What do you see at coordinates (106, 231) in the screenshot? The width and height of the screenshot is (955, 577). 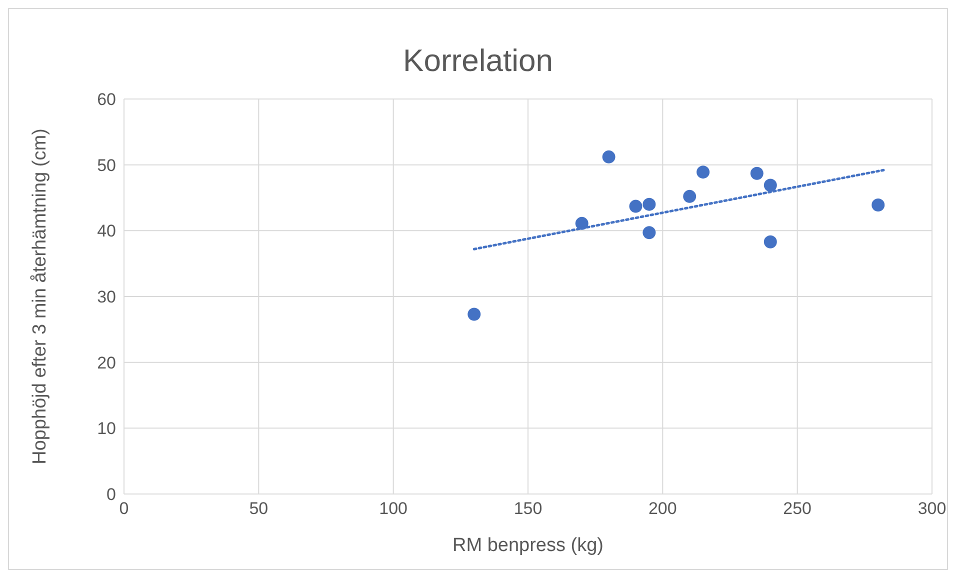 I see `y-tick-label: 40` at bounding box center [106, 231].